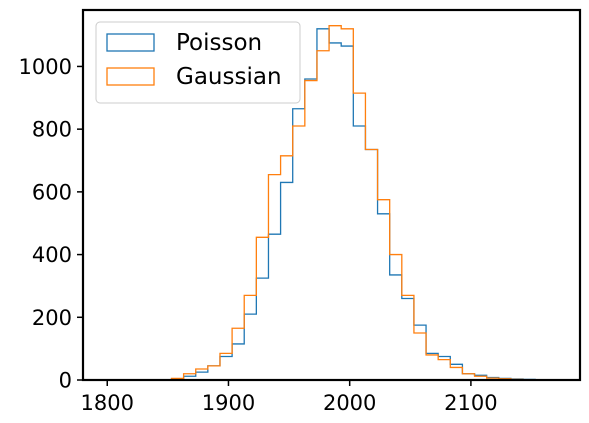 The width and height of the screenshot is (589, 423). I want to click on y-tick-label: 400, so click(52, 255).